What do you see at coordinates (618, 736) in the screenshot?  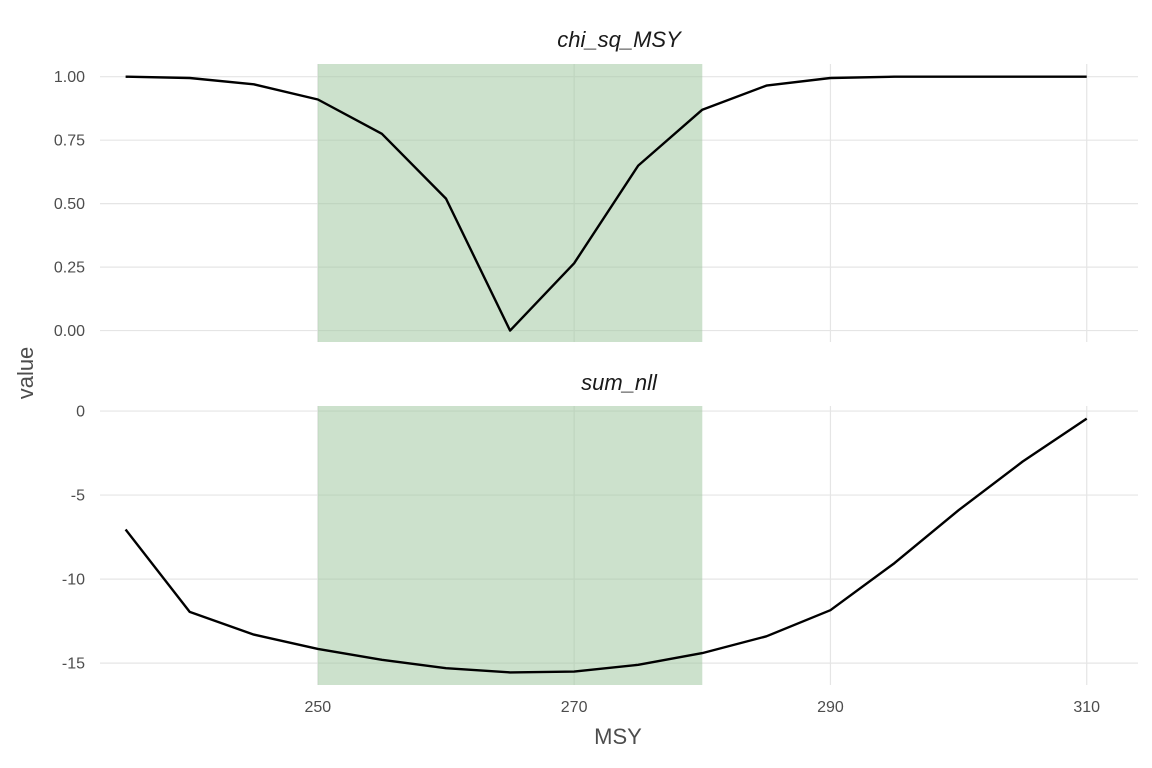 I see `x-axis-title: MSY` at bounding box center [618, 736].